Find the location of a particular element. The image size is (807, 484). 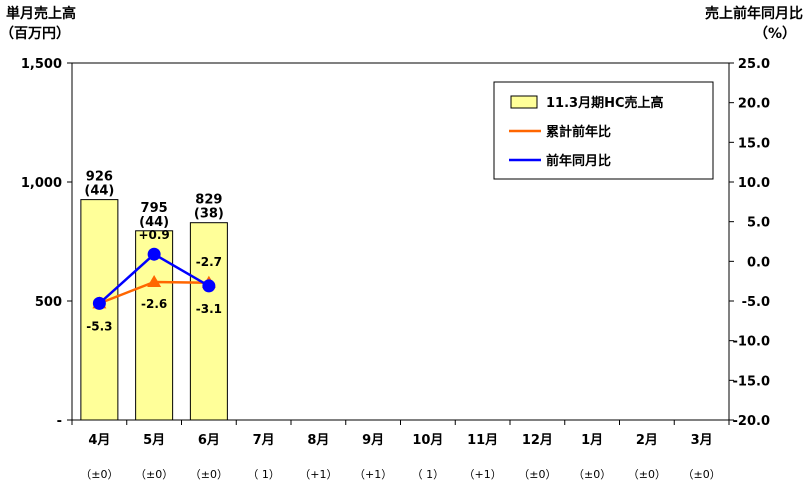

yoy-point-label: +0.9 is located at coordinates (153, 235).